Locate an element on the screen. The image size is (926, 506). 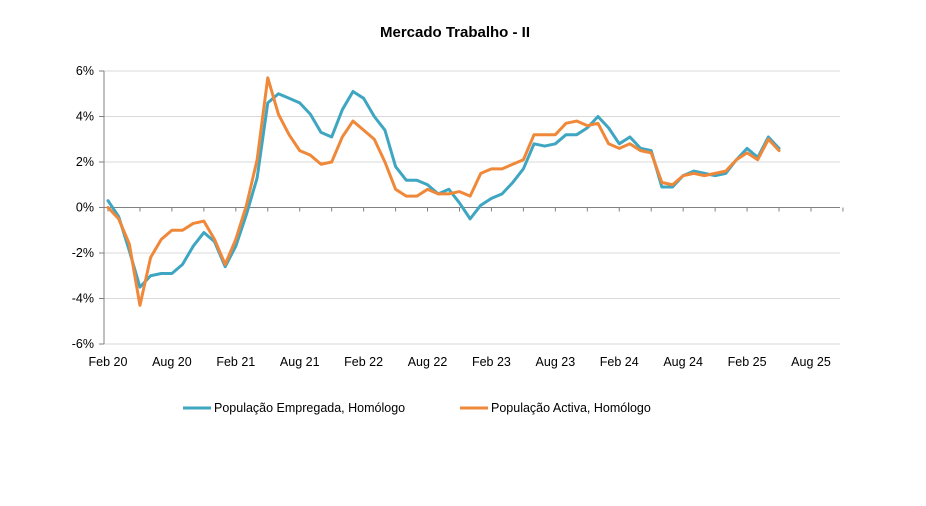
y-tick-label: 0% is located at coordinates (85, 208).